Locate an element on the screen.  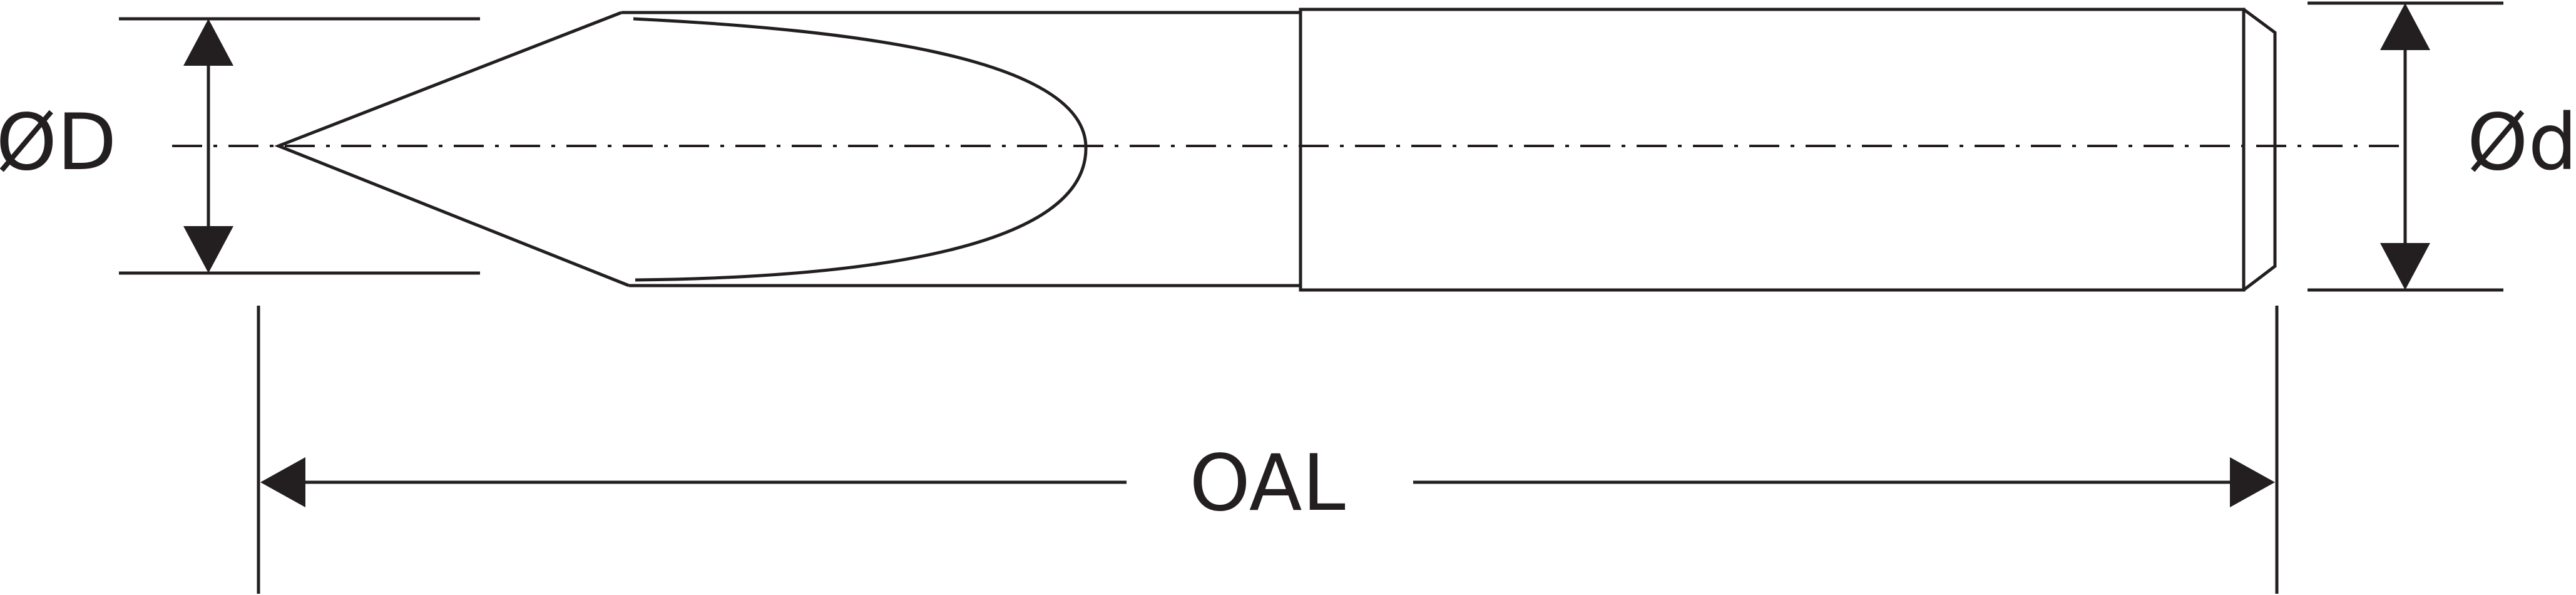
shank-diameter-arrow-top is located at coordinates (2405, 26).